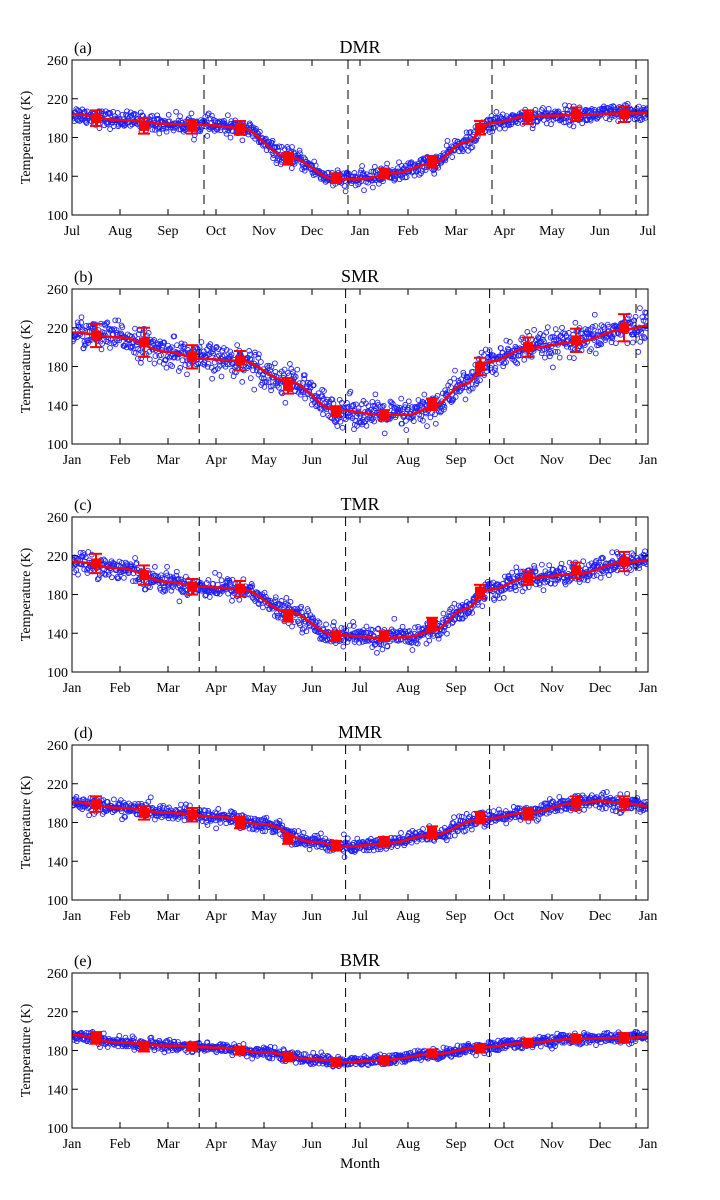  Describe the element at coordinates (552, 688) in the screenshot. I see `x-tick-label: Nov` at that location.